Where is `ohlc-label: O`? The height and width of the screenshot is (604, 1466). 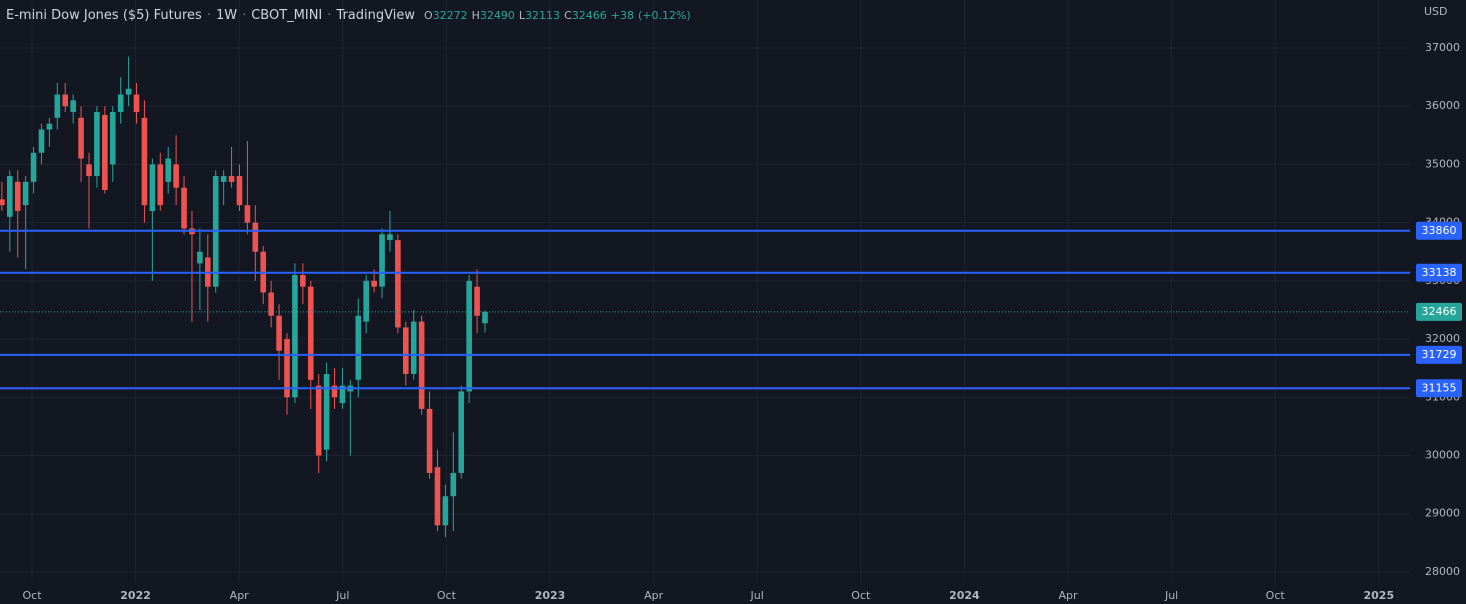 ohlc-label: O is located at coordinates (428, 15).